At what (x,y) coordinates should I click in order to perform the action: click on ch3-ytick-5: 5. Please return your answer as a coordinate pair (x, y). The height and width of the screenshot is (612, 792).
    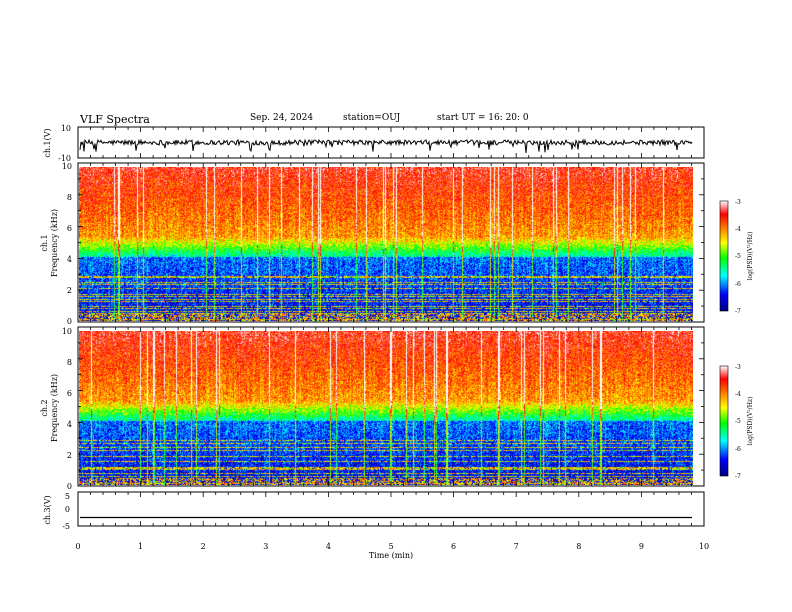
    Looking at the image, I should click on (67, 496).